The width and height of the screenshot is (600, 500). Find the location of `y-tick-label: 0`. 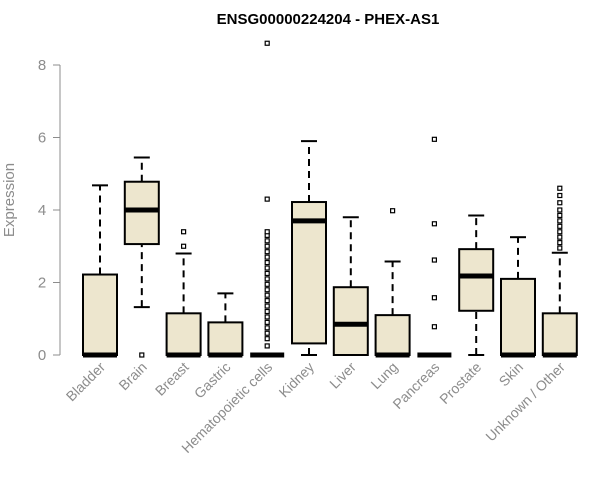

y-tick-label: 0 is located at coordinates (42, 355).